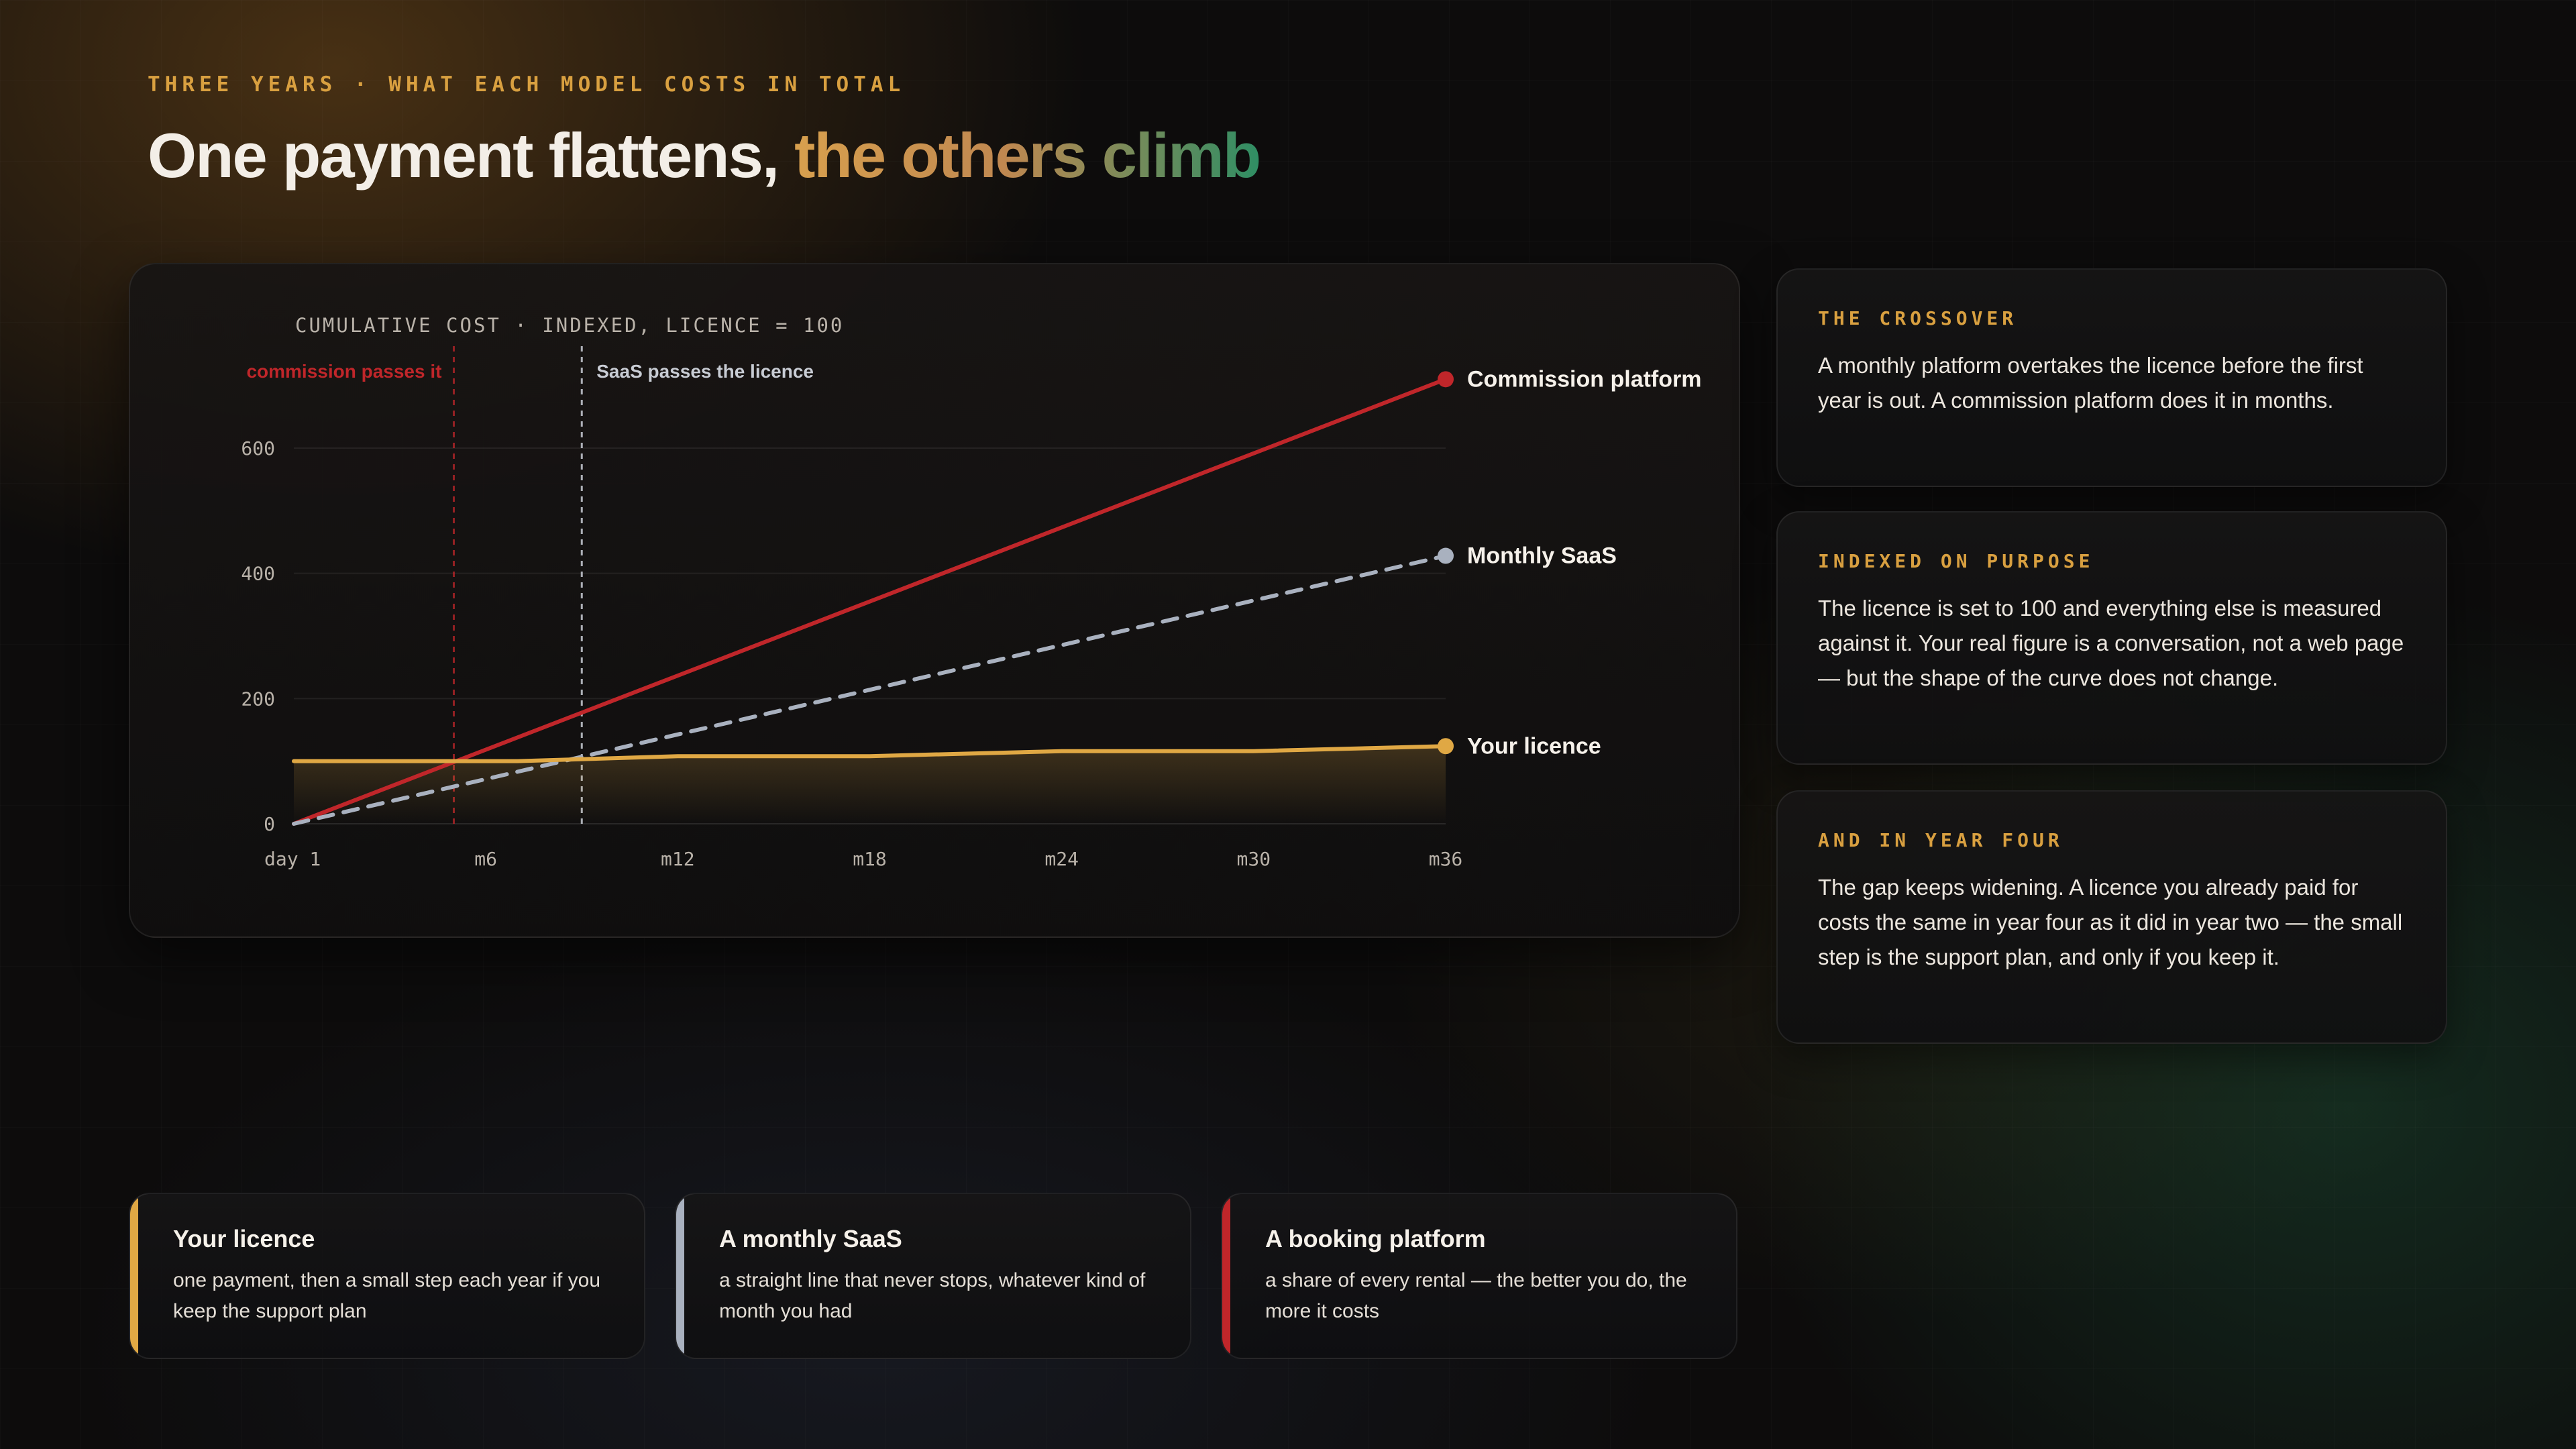  What do you see at coordinates (569, 325) in the screenshot?
I see `chart-title: CUMULATIVE COST · INDEXED, LICENCE = 100` at bounding box center [569, 325].